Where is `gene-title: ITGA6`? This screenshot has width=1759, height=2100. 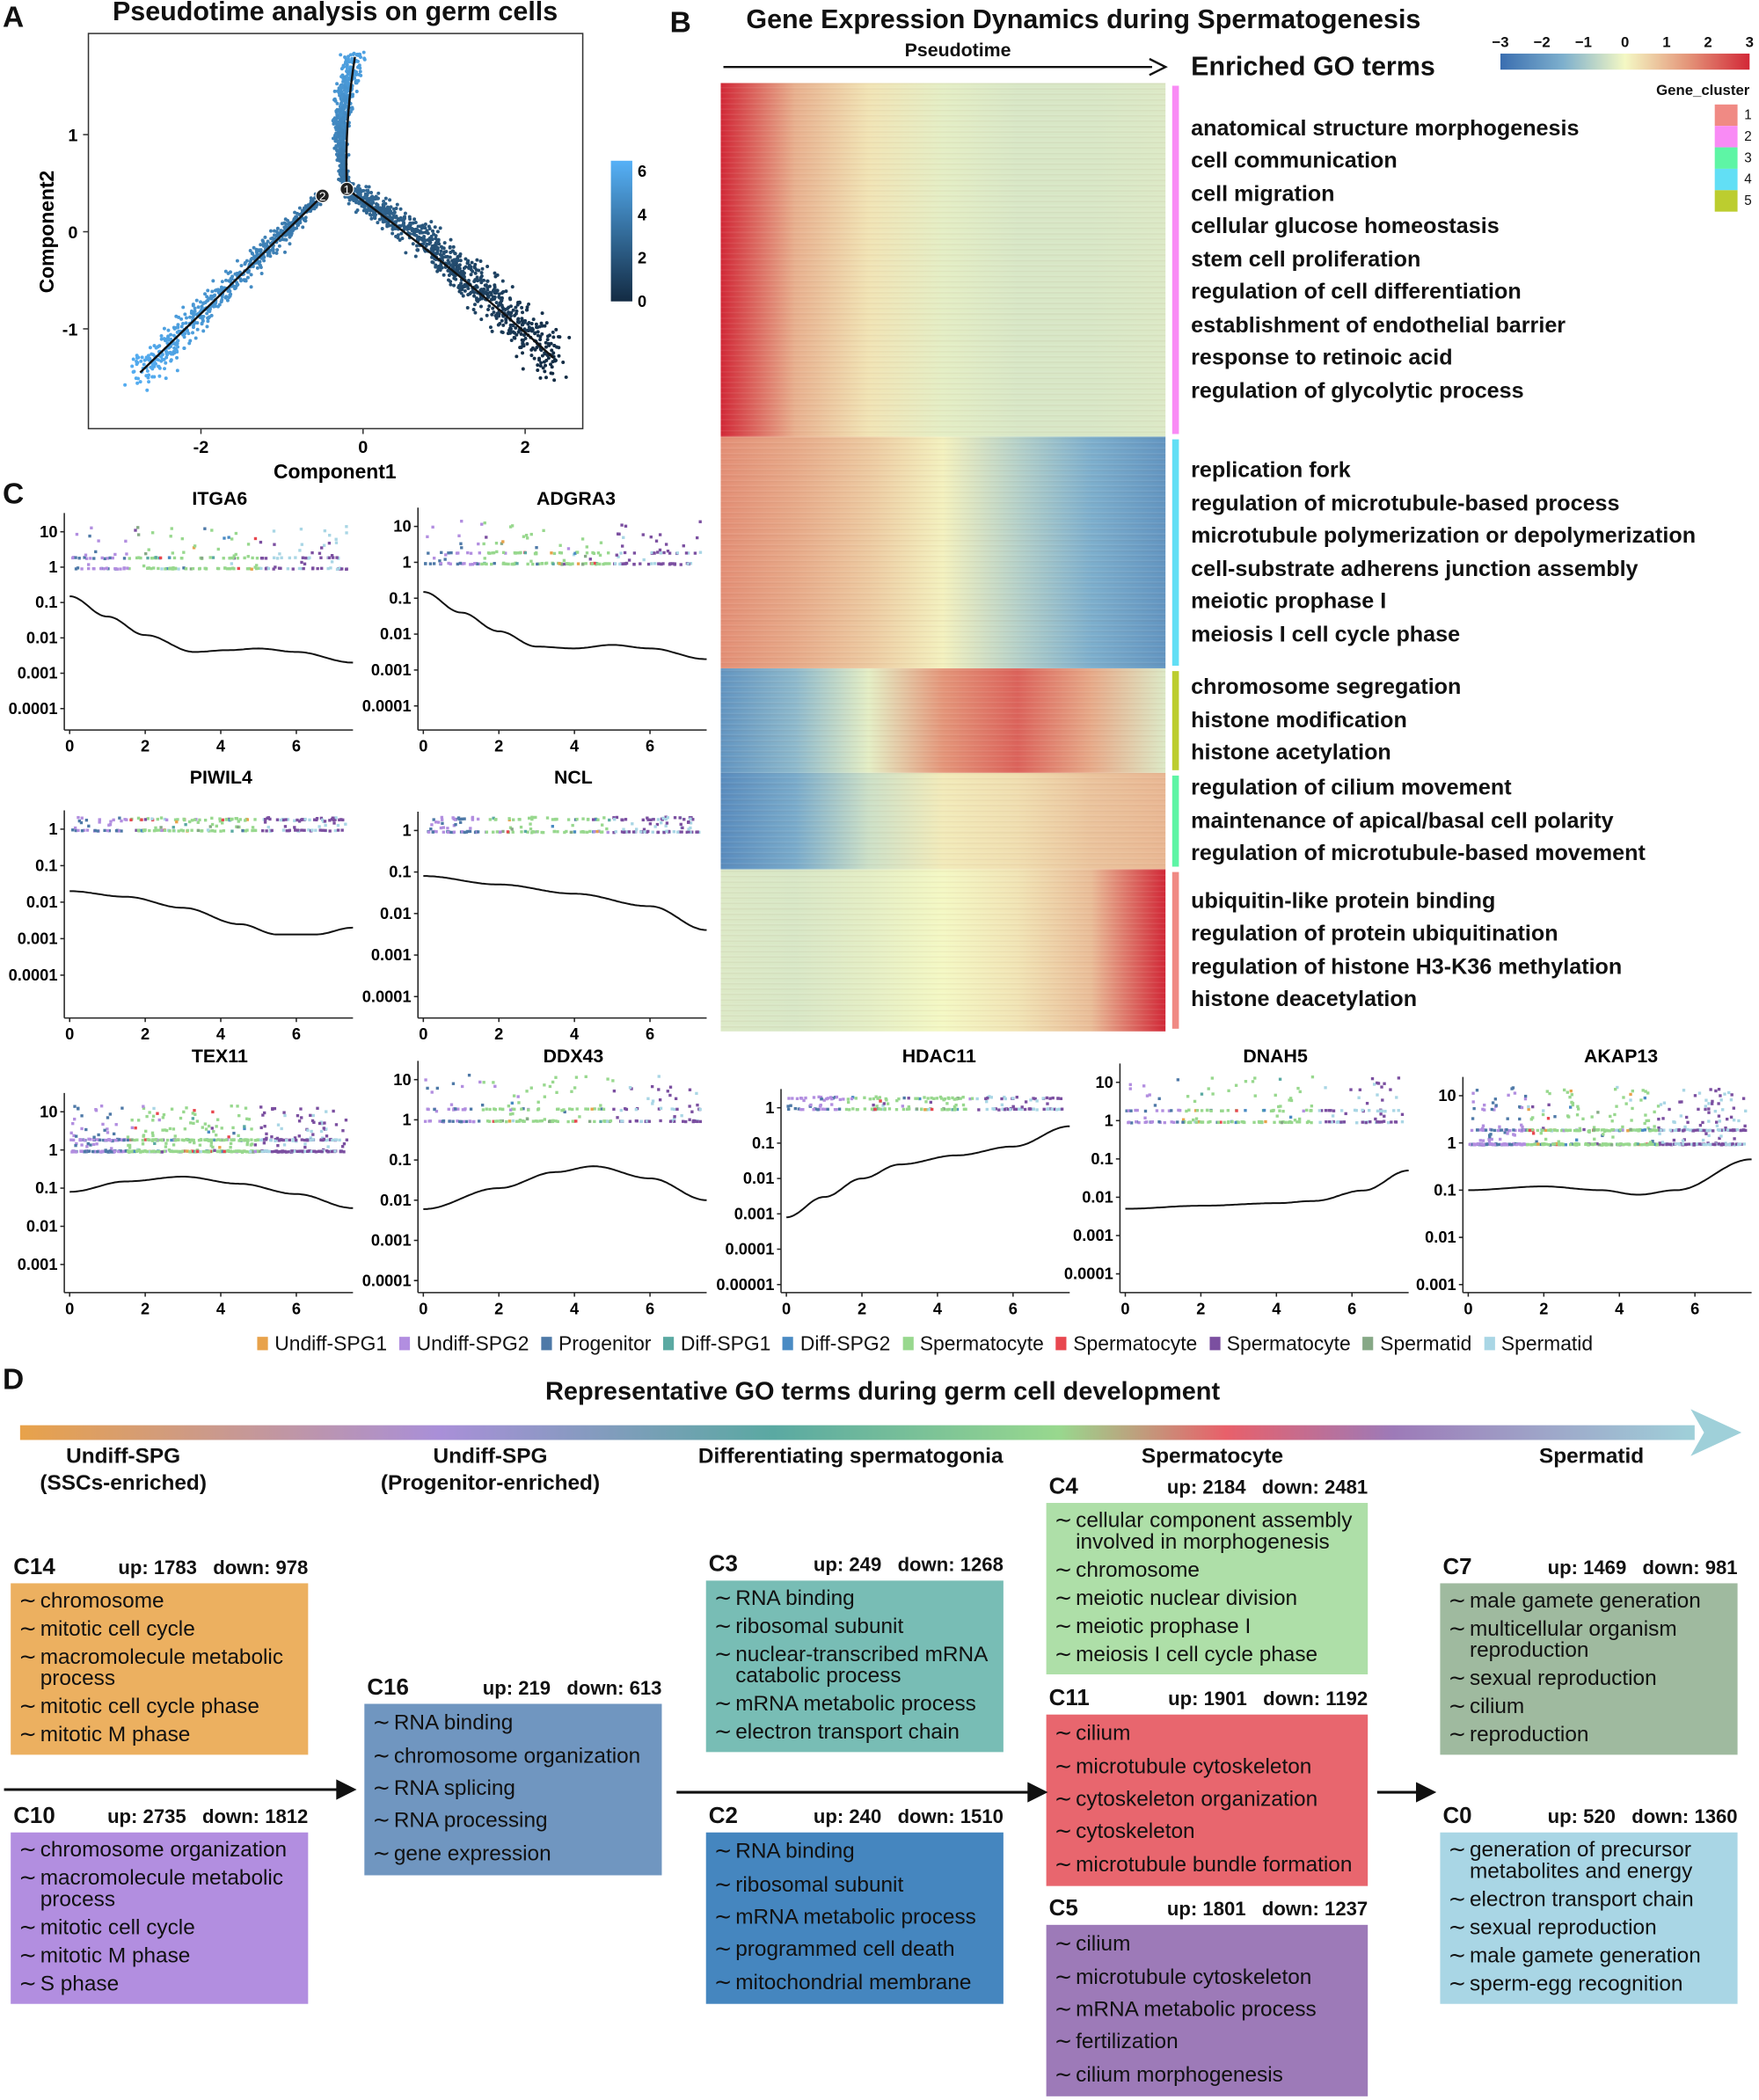 gene-title: ITGA6 is located at coordinates (219, 499).